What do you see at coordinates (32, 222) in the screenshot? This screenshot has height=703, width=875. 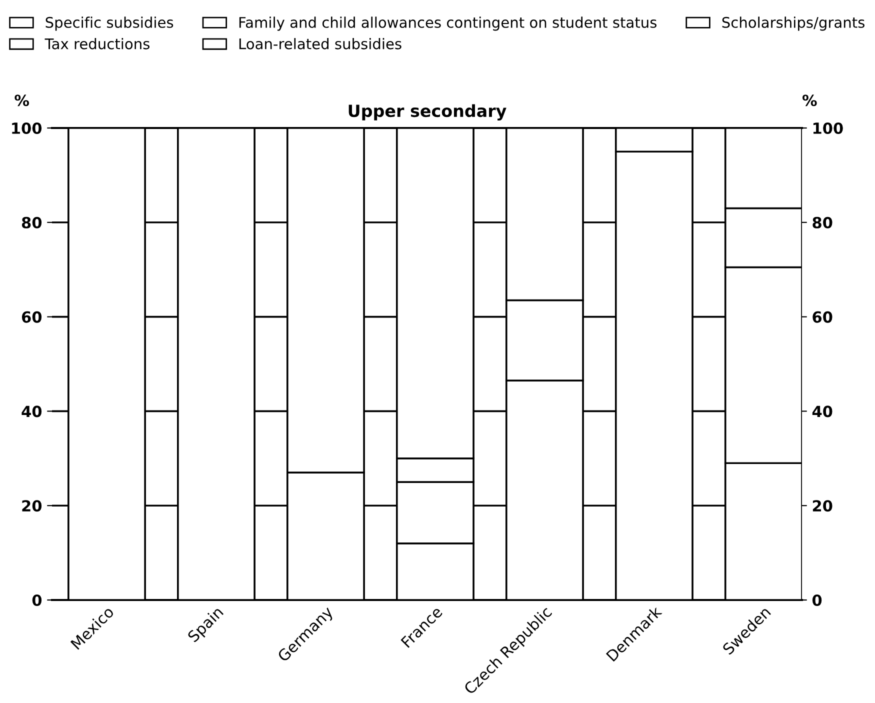 I see `y-tick-label: 80` at bounding box center [32, 222].